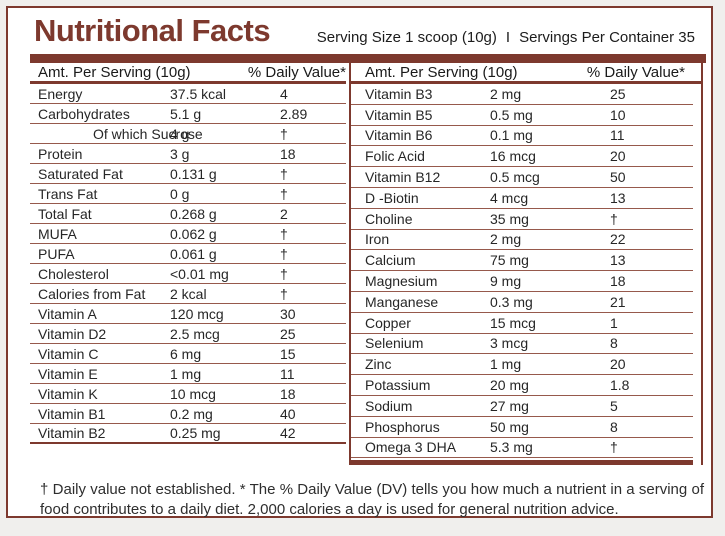 This screenshot has height=536, width=725. What do you see at coordinates (67, 313) in the screenshot?
I see `nutrient-name: Vitamin A` at bounding box center [67, 313].